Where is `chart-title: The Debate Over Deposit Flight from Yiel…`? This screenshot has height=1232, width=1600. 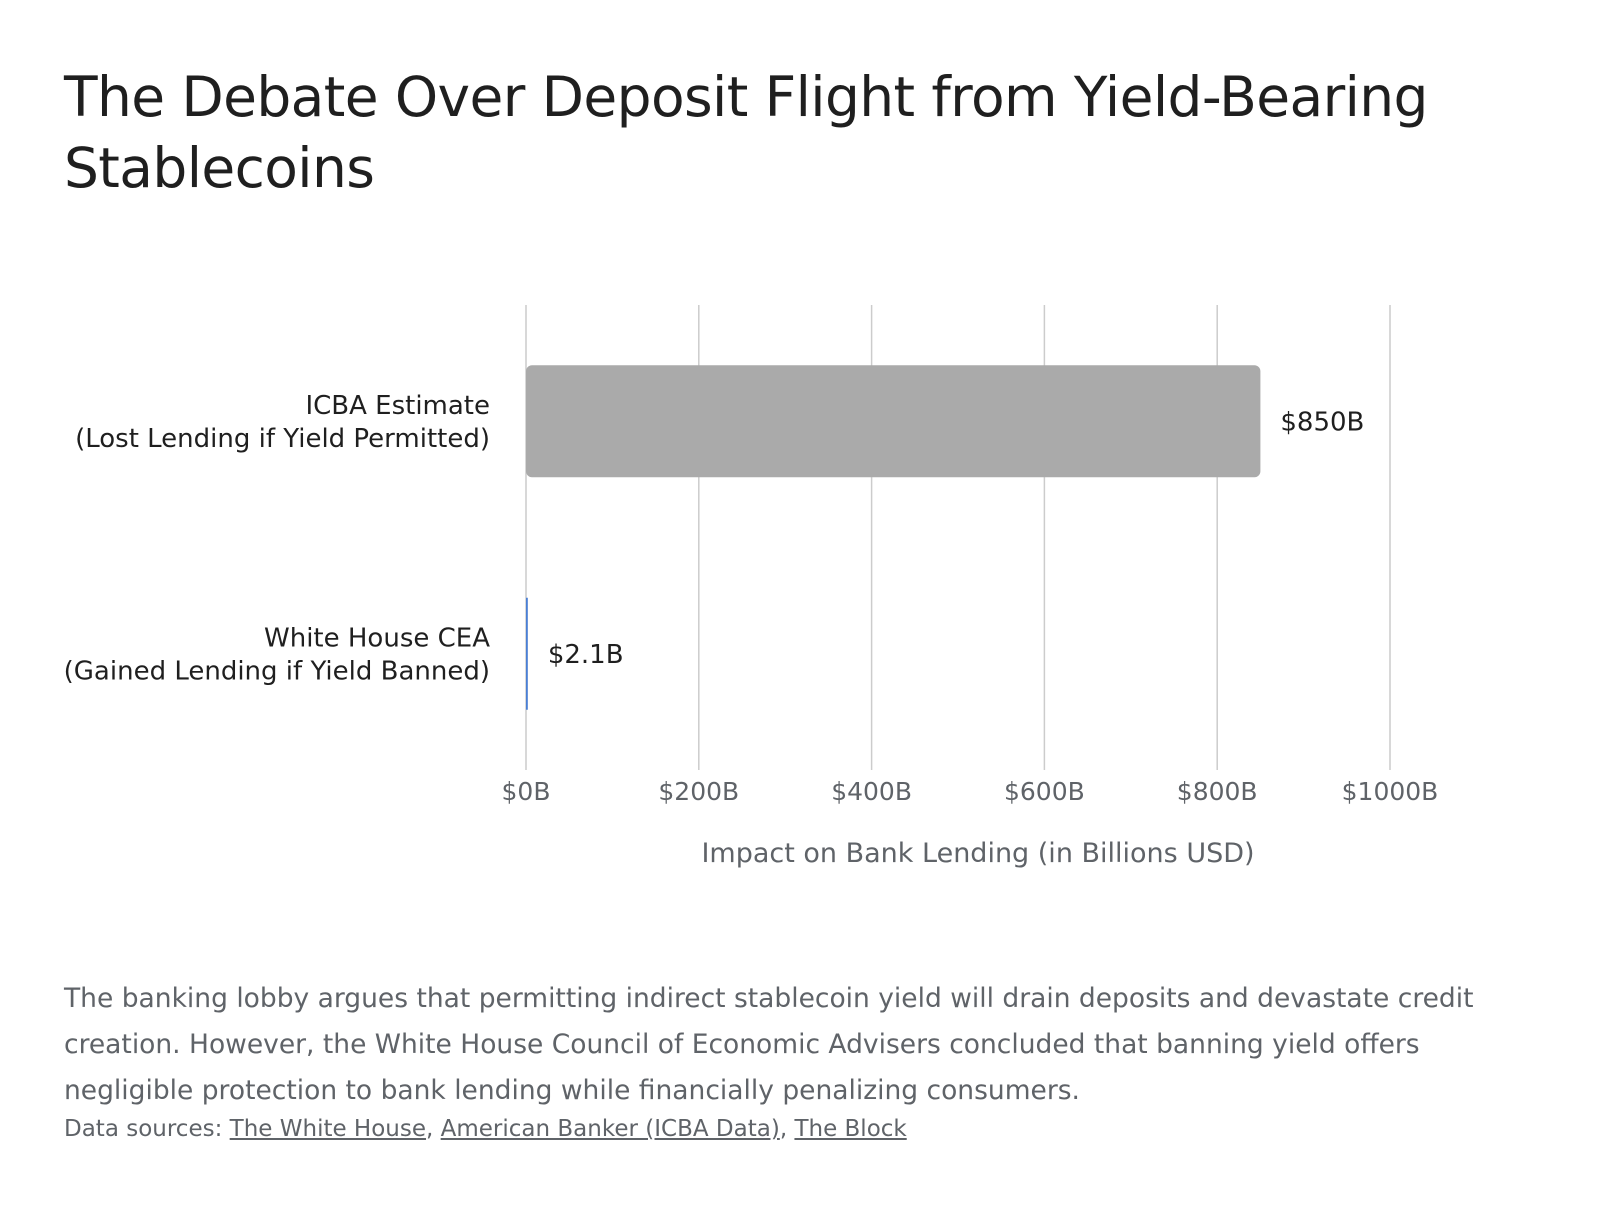
chart-title: The Debate Over Deposit Flight from Yiel… is located at coordinates (746, 132).